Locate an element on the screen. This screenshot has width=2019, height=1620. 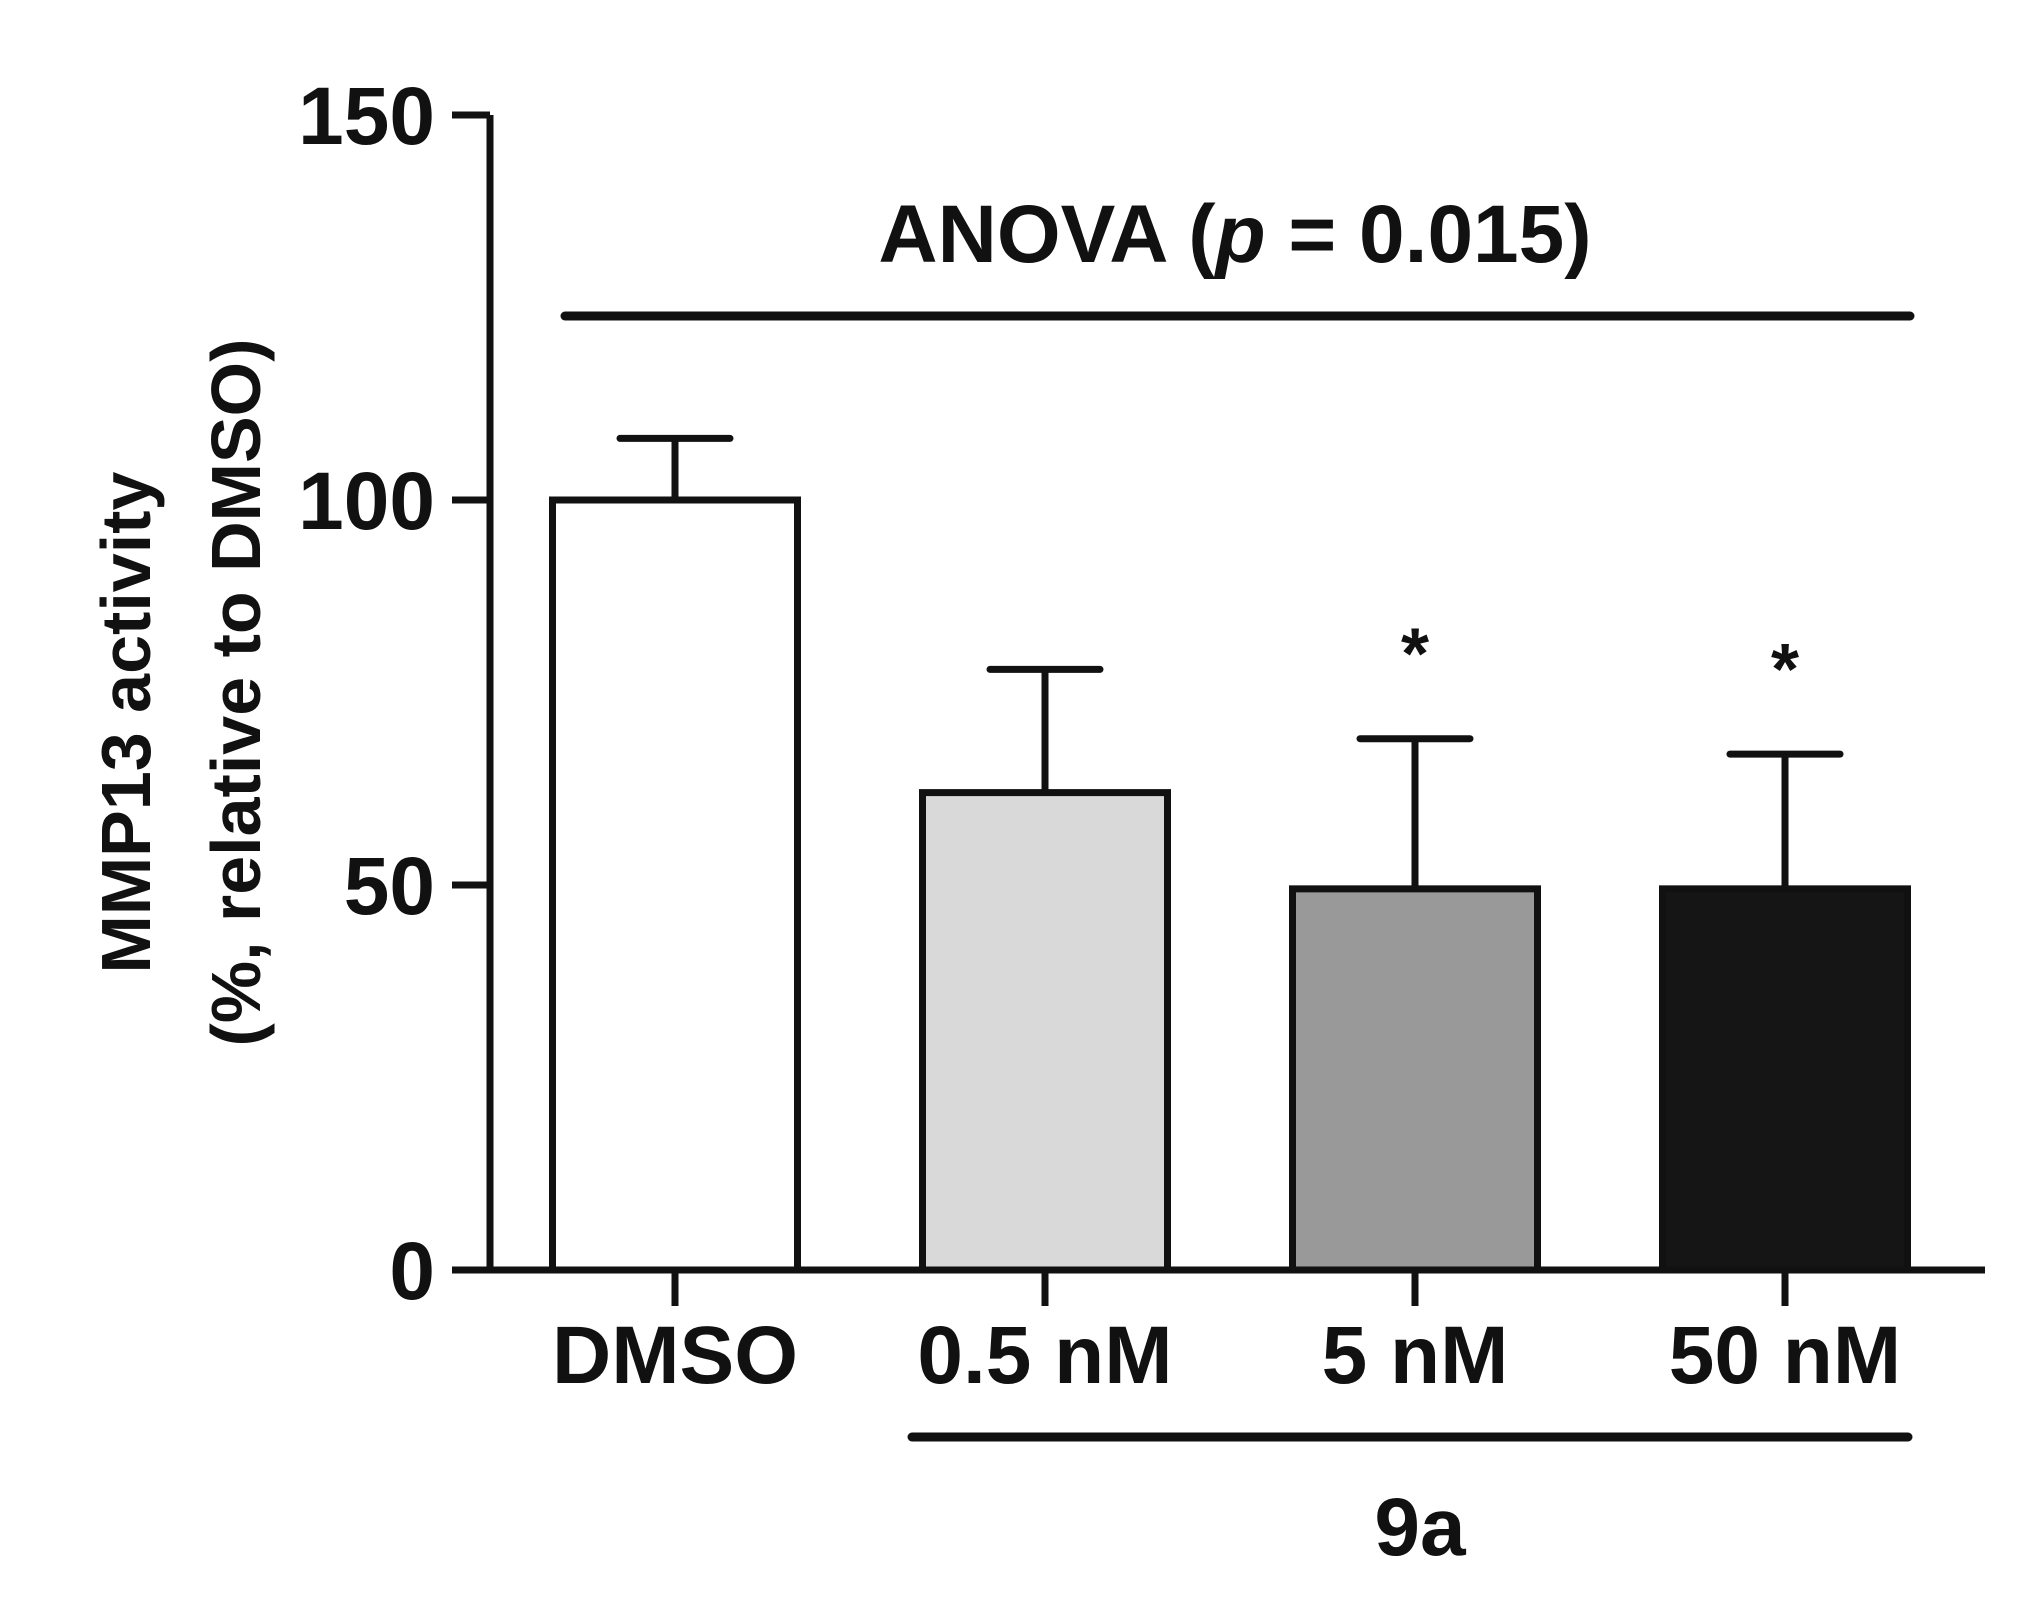
x-tick-label-3: 50 nM is located at coordinates (1785, 1355).